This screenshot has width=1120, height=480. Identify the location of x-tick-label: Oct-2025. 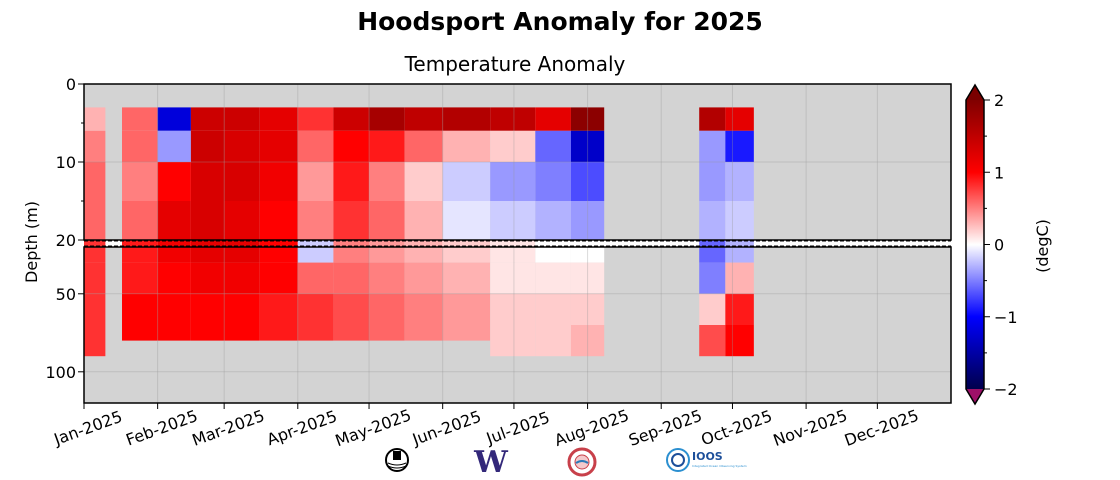
(736, 427).